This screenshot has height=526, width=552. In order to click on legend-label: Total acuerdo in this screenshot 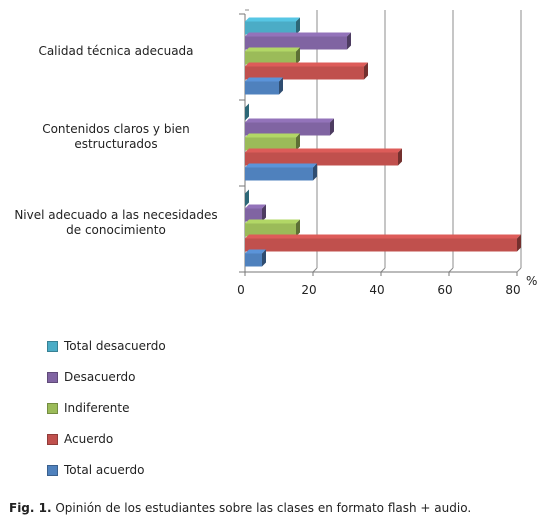, I will do `click(104, 470)`.